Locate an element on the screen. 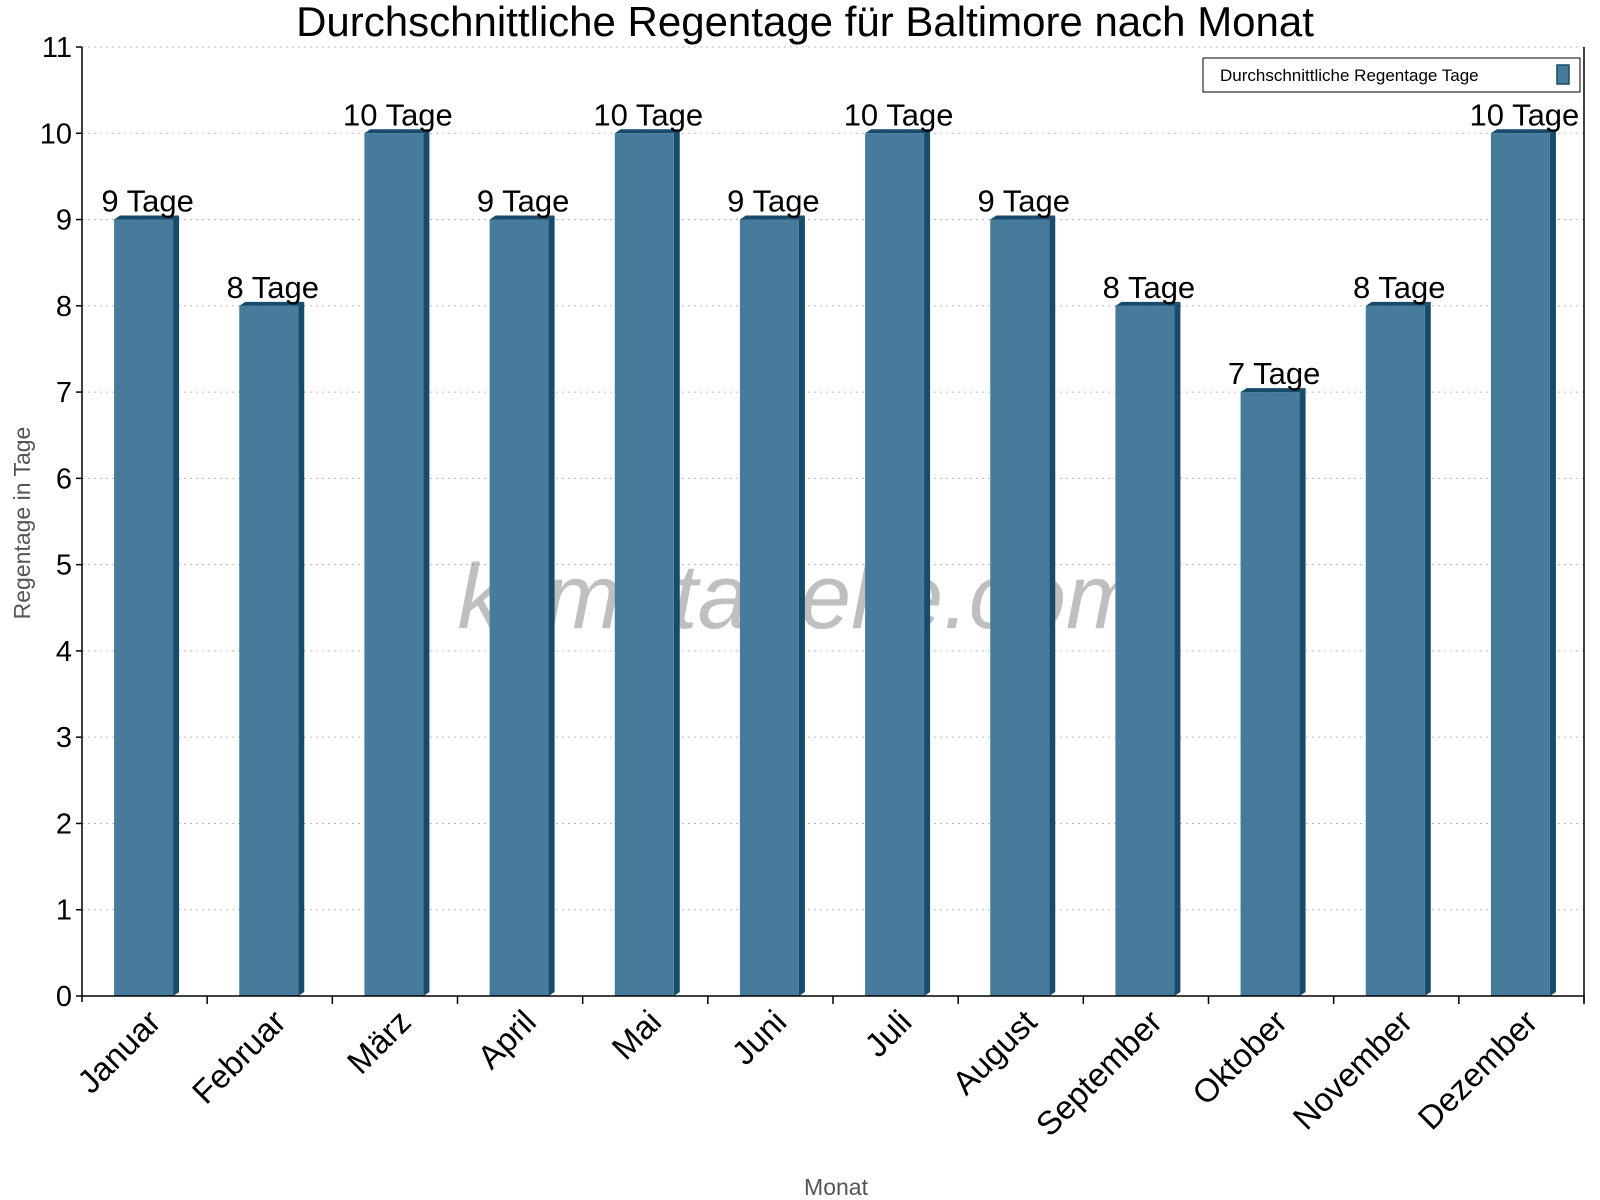  y-tick-label: 4 is located at coordinates (64, 652).